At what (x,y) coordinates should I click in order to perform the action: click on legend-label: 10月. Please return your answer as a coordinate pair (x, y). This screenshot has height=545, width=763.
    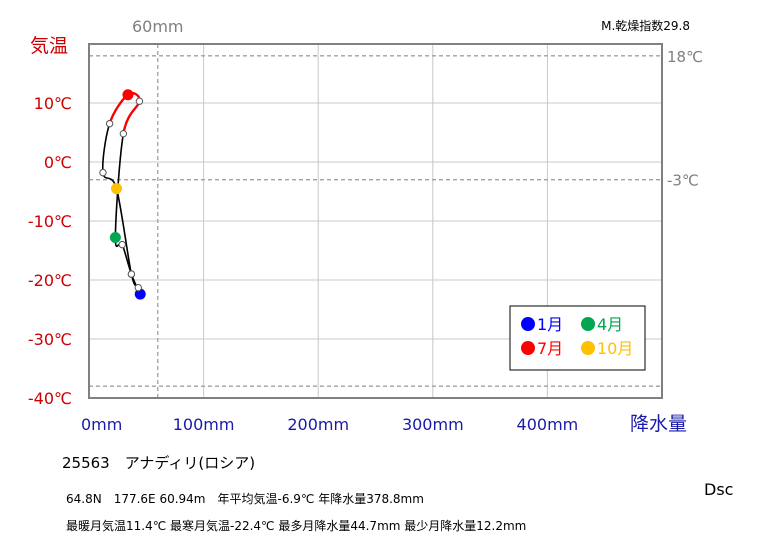
    Looking at the image, I should click on (615, 348).